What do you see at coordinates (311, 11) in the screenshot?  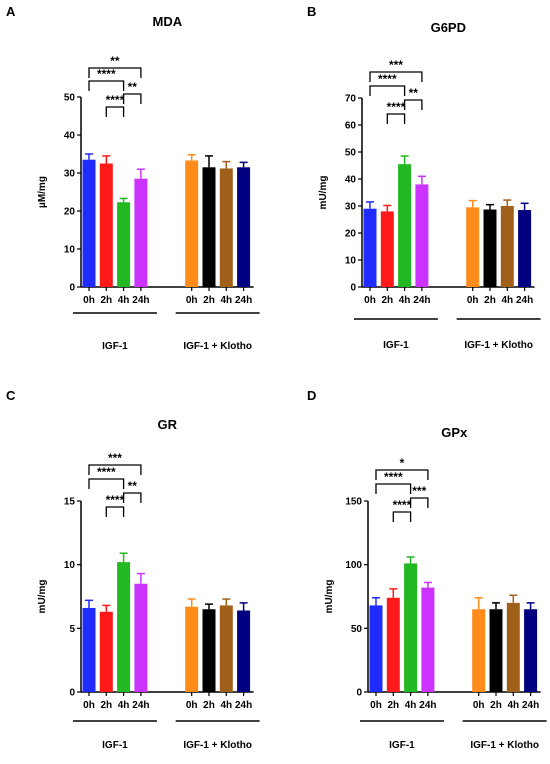 I see `panel-b-letter: B` at bounding box center [311, 11].